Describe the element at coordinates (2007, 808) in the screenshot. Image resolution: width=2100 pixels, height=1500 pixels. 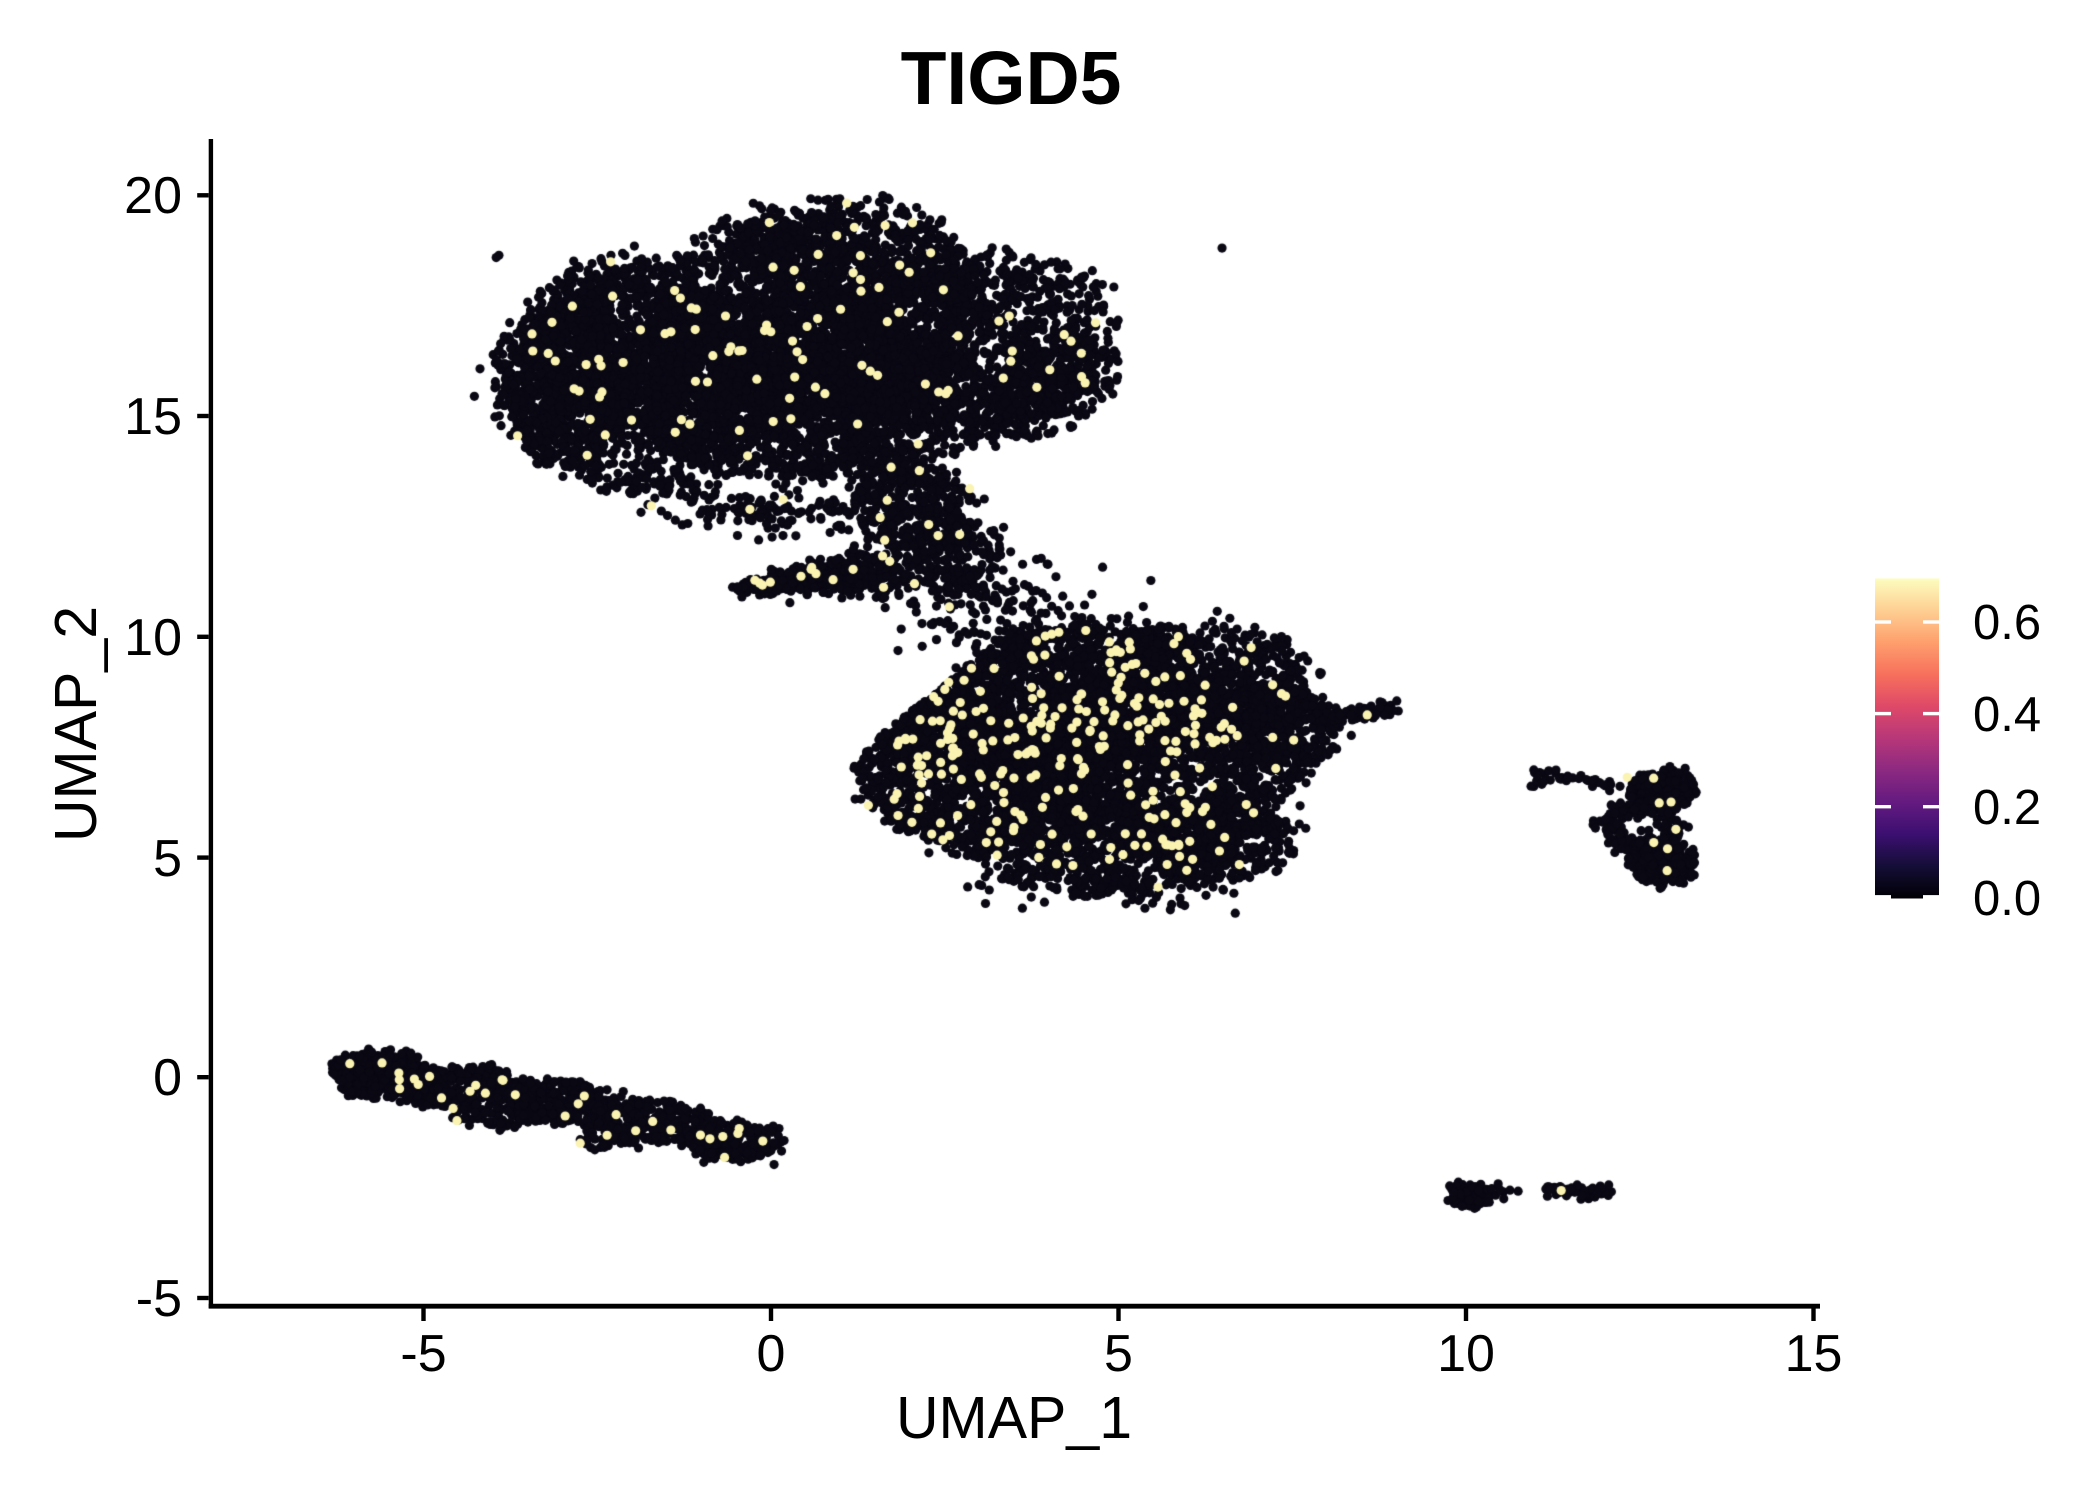
I see `svg-text: 0.2` at that location.